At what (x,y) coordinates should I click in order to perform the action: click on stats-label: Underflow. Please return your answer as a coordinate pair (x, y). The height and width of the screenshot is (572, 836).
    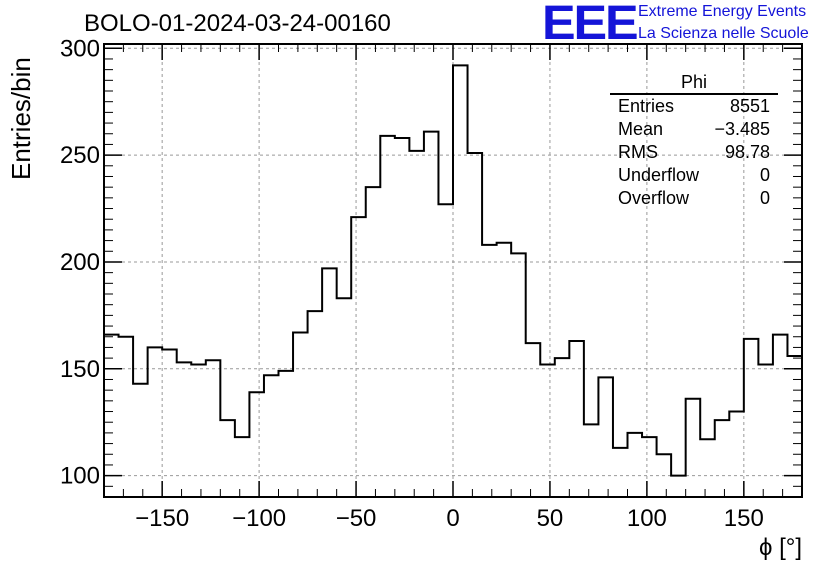
    Looking at the image, I should click on (659, 175).